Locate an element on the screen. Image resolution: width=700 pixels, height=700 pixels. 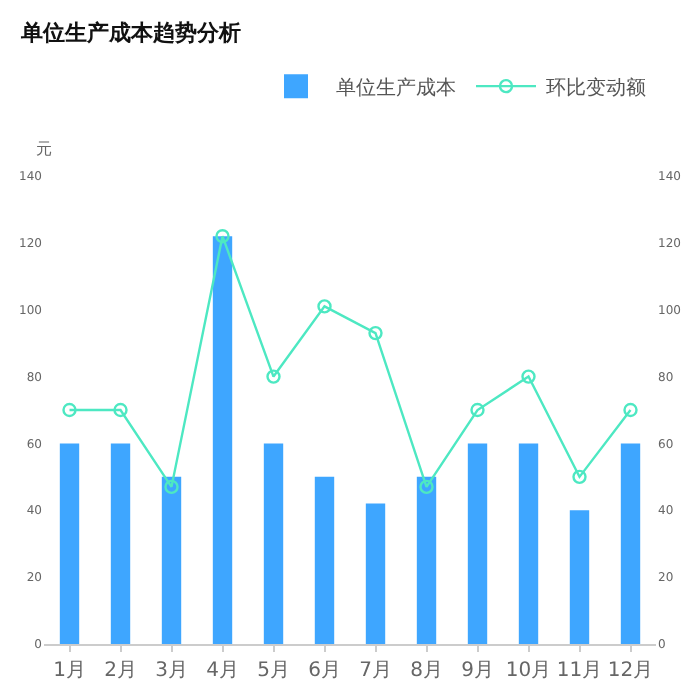
x-tick-label: 4月 is located at coordinates (222, 671).